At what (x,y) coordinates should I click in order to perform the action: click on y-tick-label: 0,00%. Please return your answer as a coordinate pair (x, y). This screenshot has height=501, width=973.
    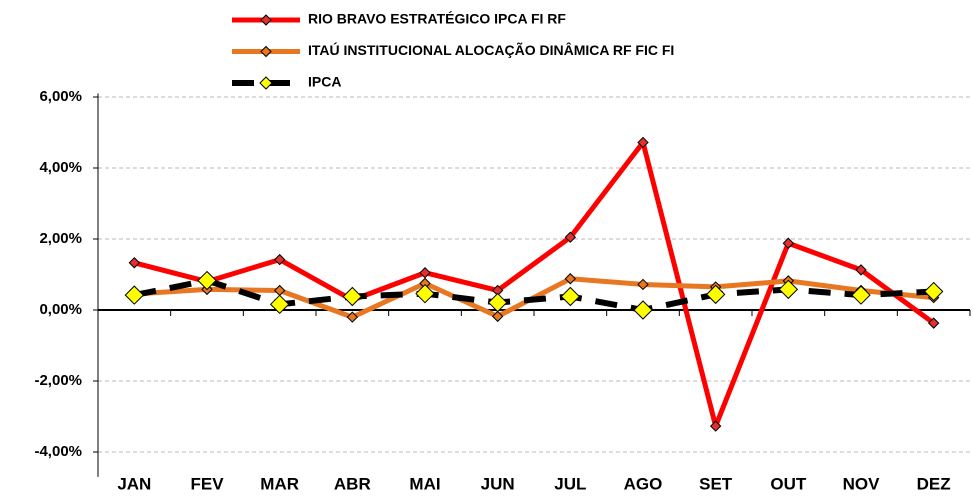
    Looking at the image, I should click on (60, 309).